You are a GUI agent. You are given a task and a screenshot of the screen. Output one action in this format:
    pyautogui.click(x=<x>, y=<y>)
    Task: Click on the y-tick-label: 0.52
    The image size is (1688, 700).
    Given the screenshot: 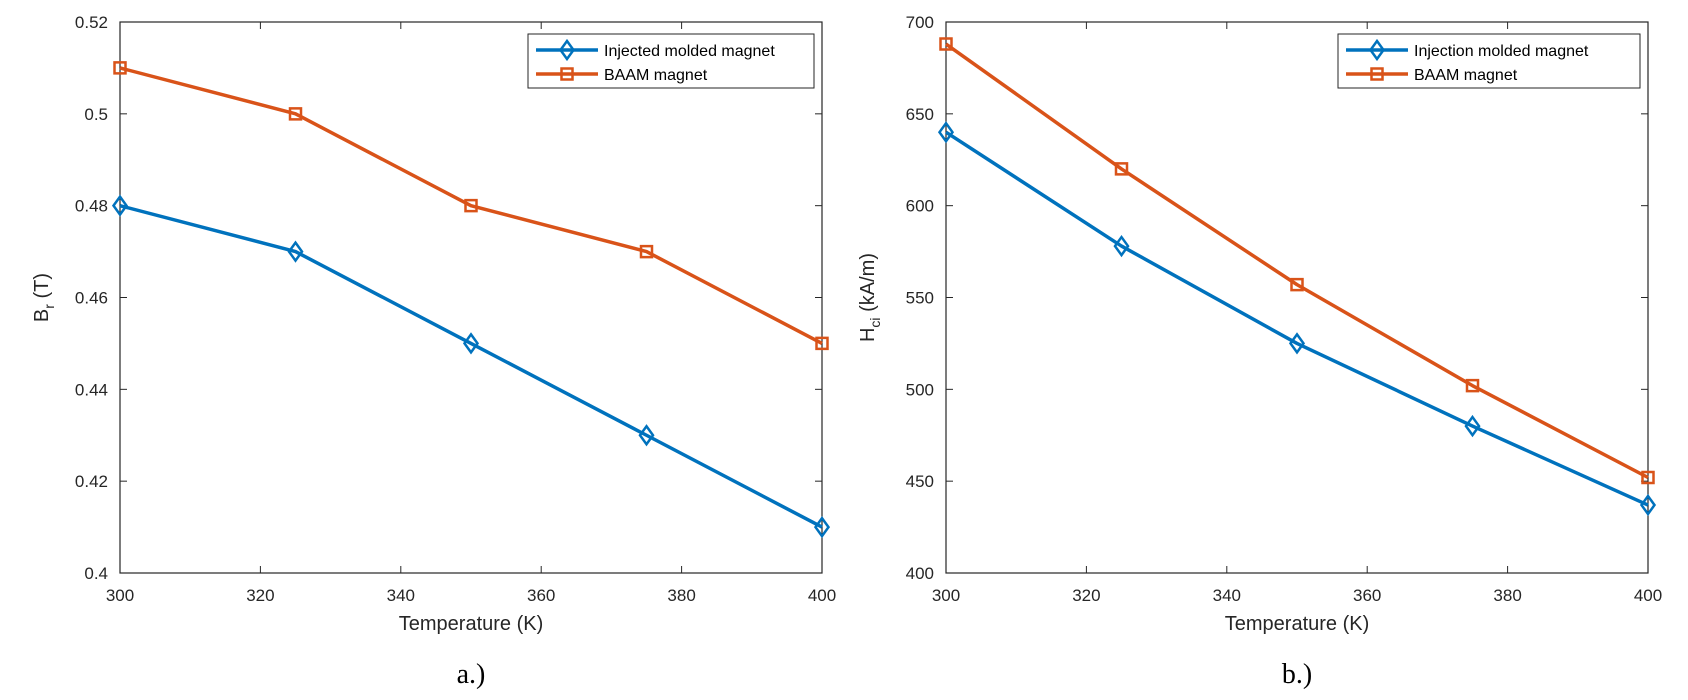 What is the action you would take?
    pyautogui.click(x=91, y=22)
    